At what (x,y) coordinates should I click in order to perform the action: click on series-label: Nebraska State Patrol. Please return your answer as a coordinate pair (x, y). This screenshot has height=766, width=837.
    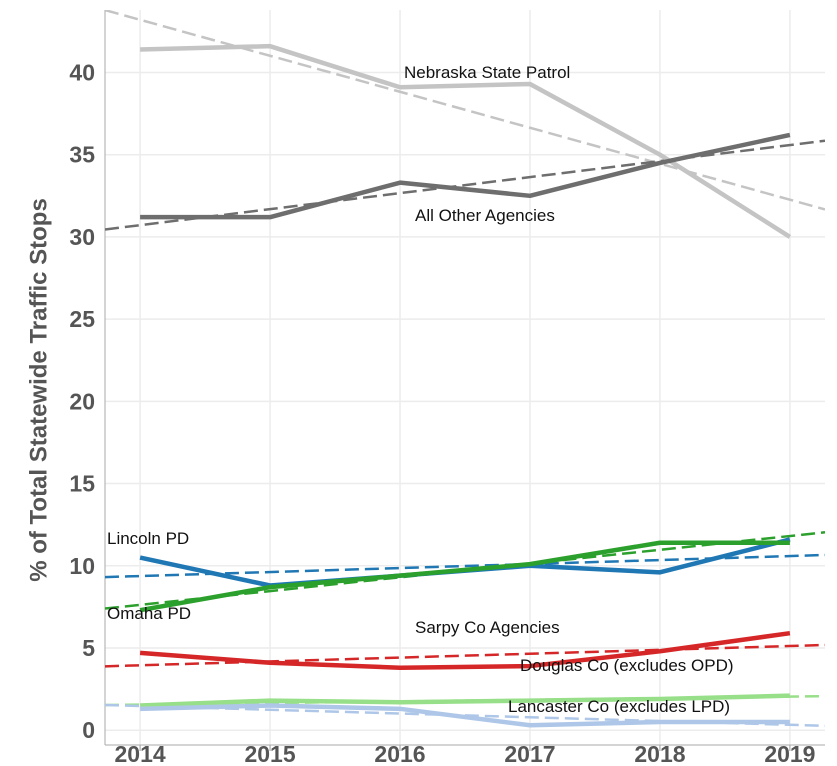
    Looking at the image, I should click on (487, 72).